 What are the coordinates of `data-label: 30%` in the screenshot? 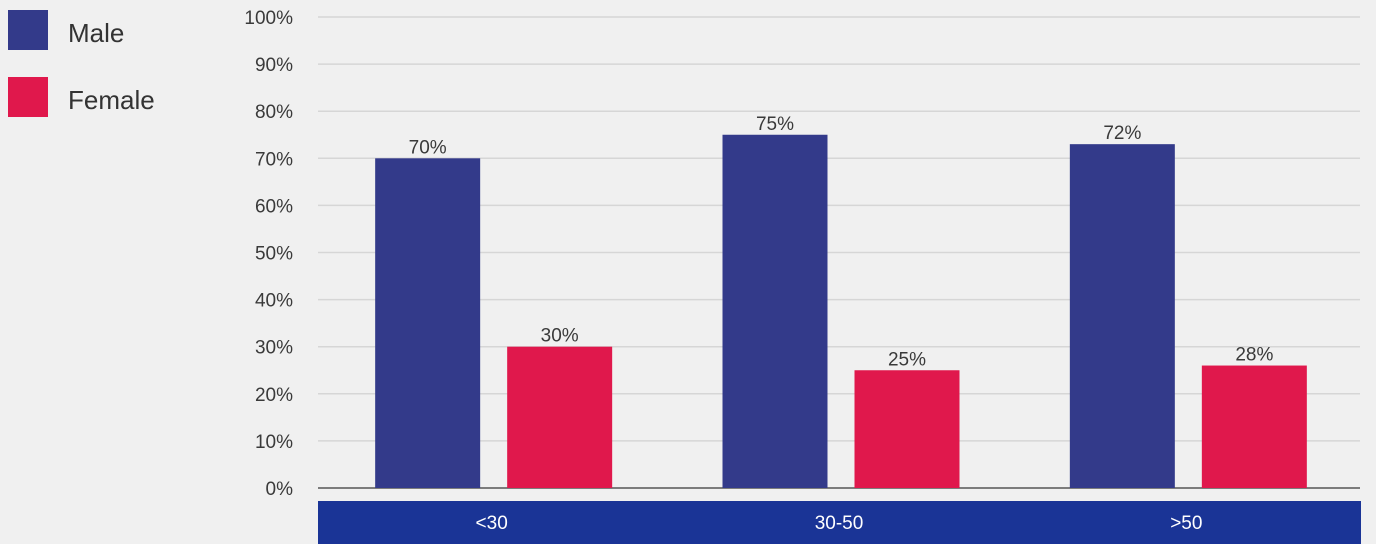 It's located at (560, 336).